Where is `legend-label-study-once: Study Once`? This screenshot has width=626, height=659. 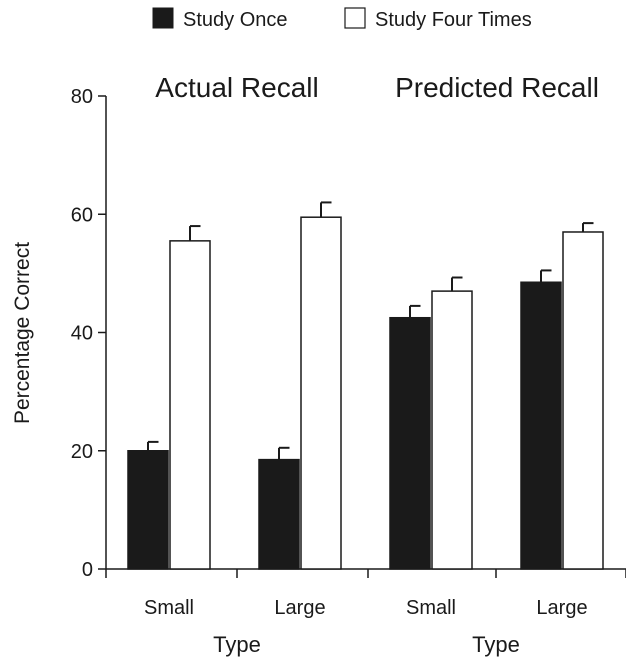 legend-label-study-once: Study Once is located at coordinates (235, 20).